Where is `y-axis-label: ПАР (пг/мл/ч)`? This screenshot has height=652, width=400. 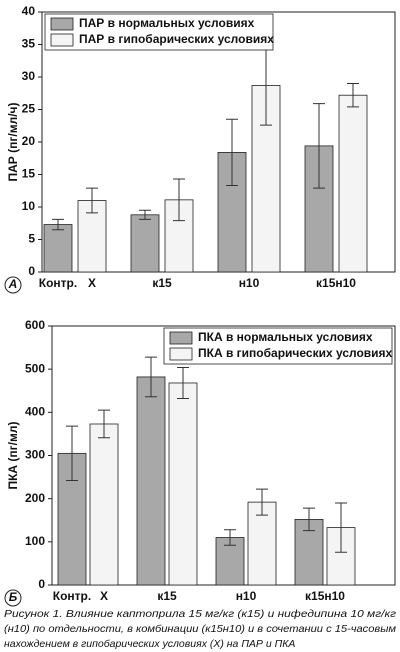
y-axis-label: ПАР (пг/мл/ч) is located at coordinates (13, 141).